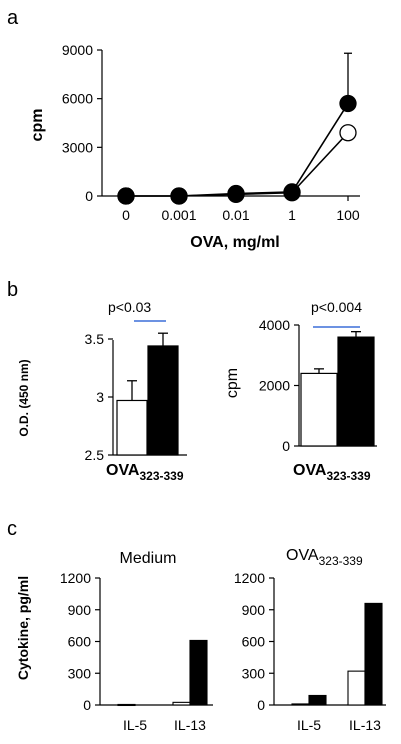 The width and height of the screenshot is (401, 744). What do you see at coordinates (145, 472) in the screenshot?
I see `panel-b-left-x-label: OVA323-339` at bounding box center [145, 472].